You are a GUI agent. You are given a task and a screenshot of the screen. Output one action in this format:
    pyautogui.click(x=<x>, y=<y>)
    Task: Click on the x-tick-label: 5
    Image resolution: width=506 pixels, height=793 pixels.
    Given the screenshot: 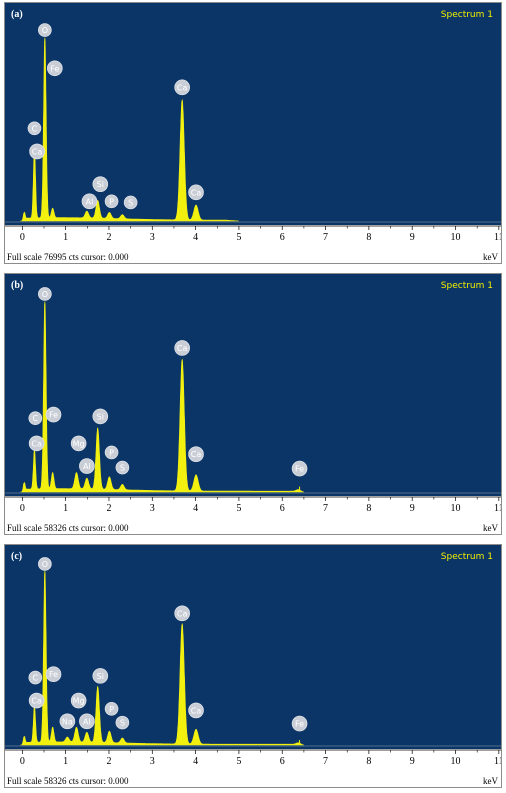 What is the action you would take?
    pyautogui.click(x=238, y=237)
    